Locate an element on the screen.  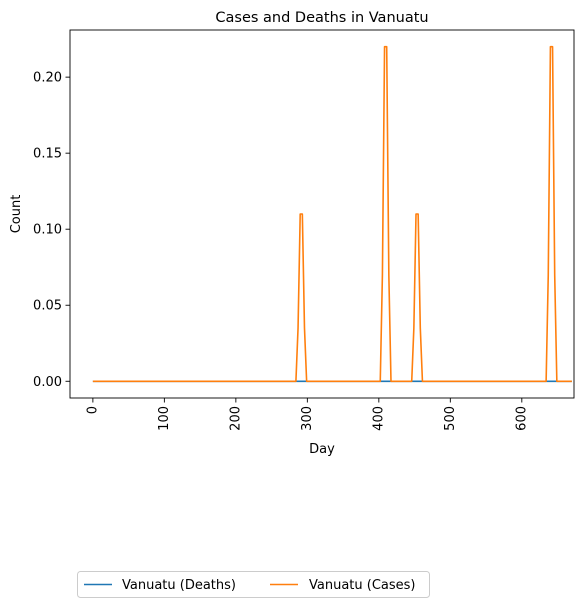
y-tick-label: 0.20 is located at coordinates (47, 78).